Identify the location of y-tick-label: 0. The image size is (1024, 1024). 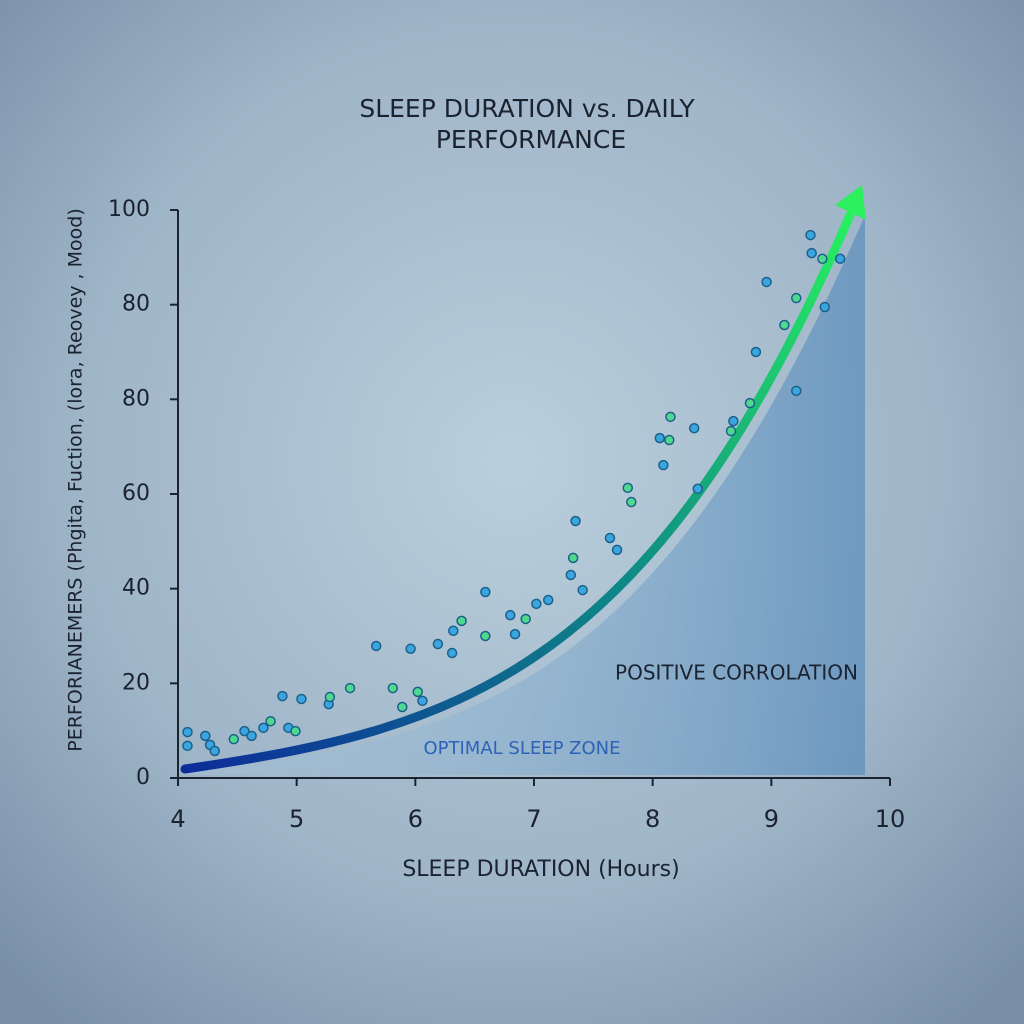
(143, 777).